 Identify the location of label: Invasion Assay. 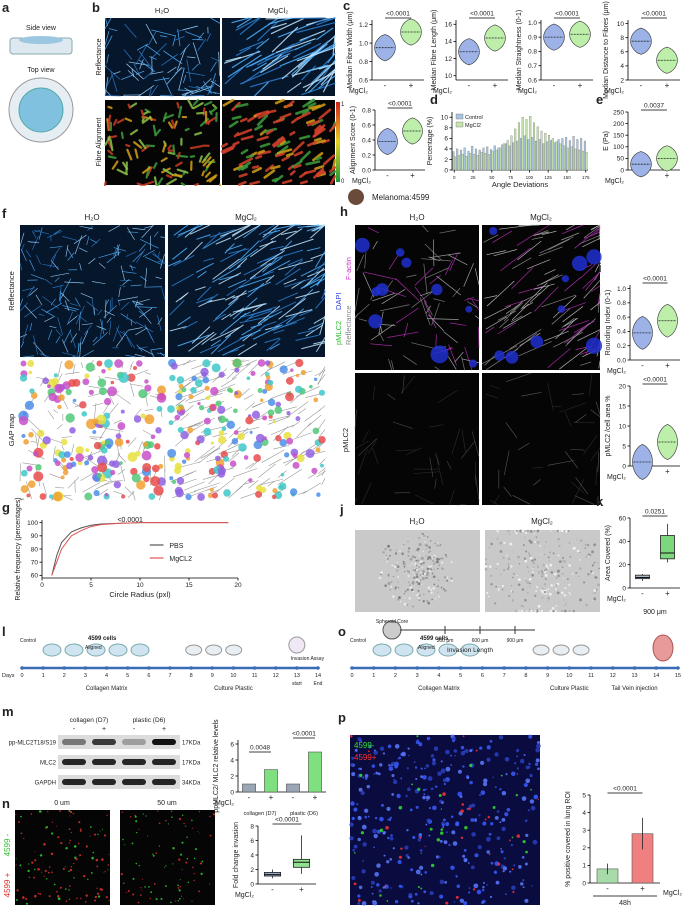
(308, 659).